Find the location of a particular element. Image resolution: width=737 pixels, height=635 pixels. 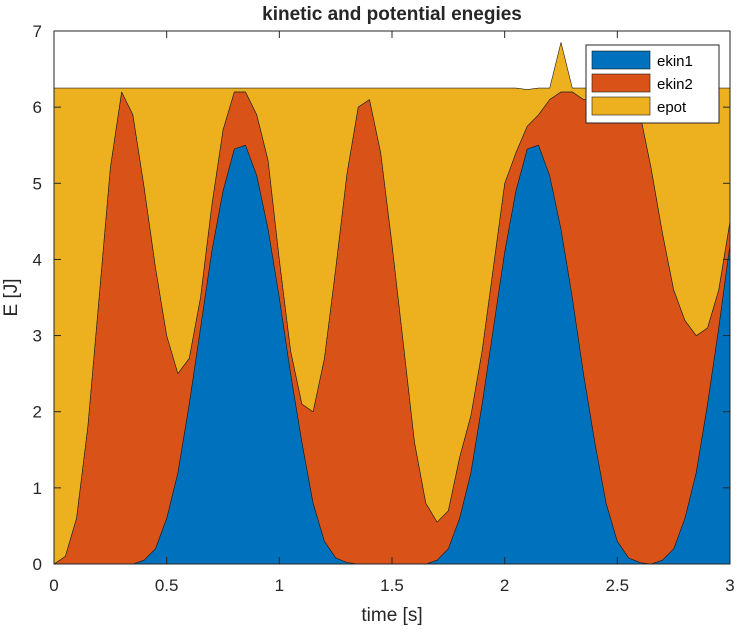

legend-swatch-ekin2 is located at coordinates (621, 83).